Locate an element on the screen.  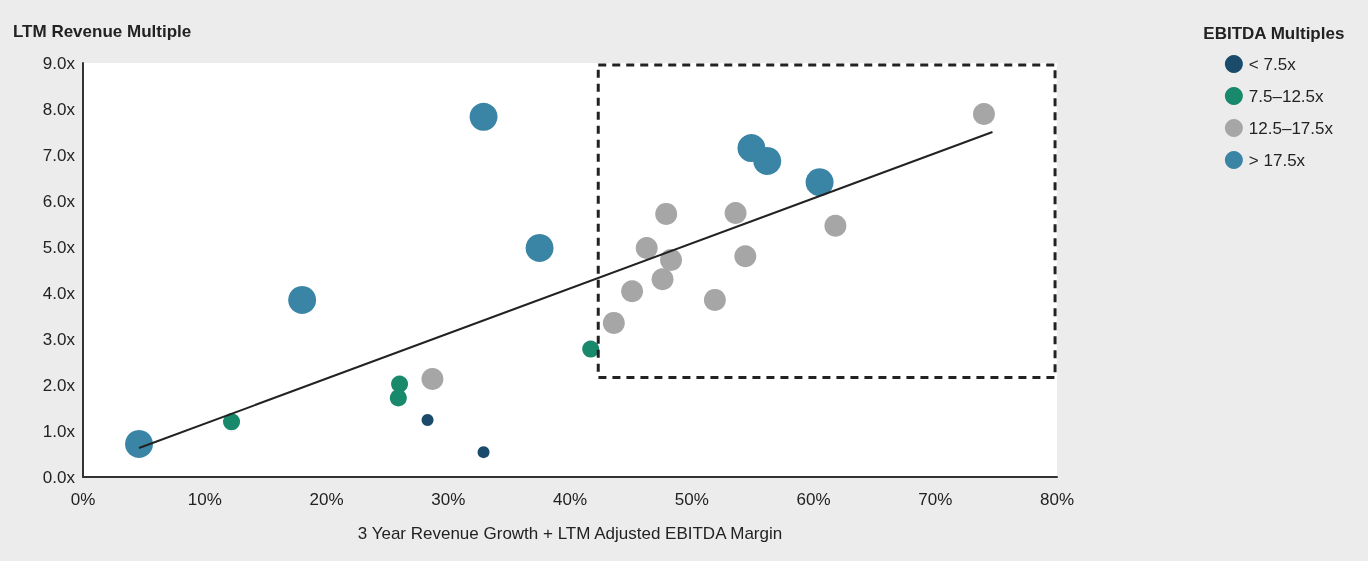
legend-label: 7.5–12.5x is located at coordinates (1286, 96).